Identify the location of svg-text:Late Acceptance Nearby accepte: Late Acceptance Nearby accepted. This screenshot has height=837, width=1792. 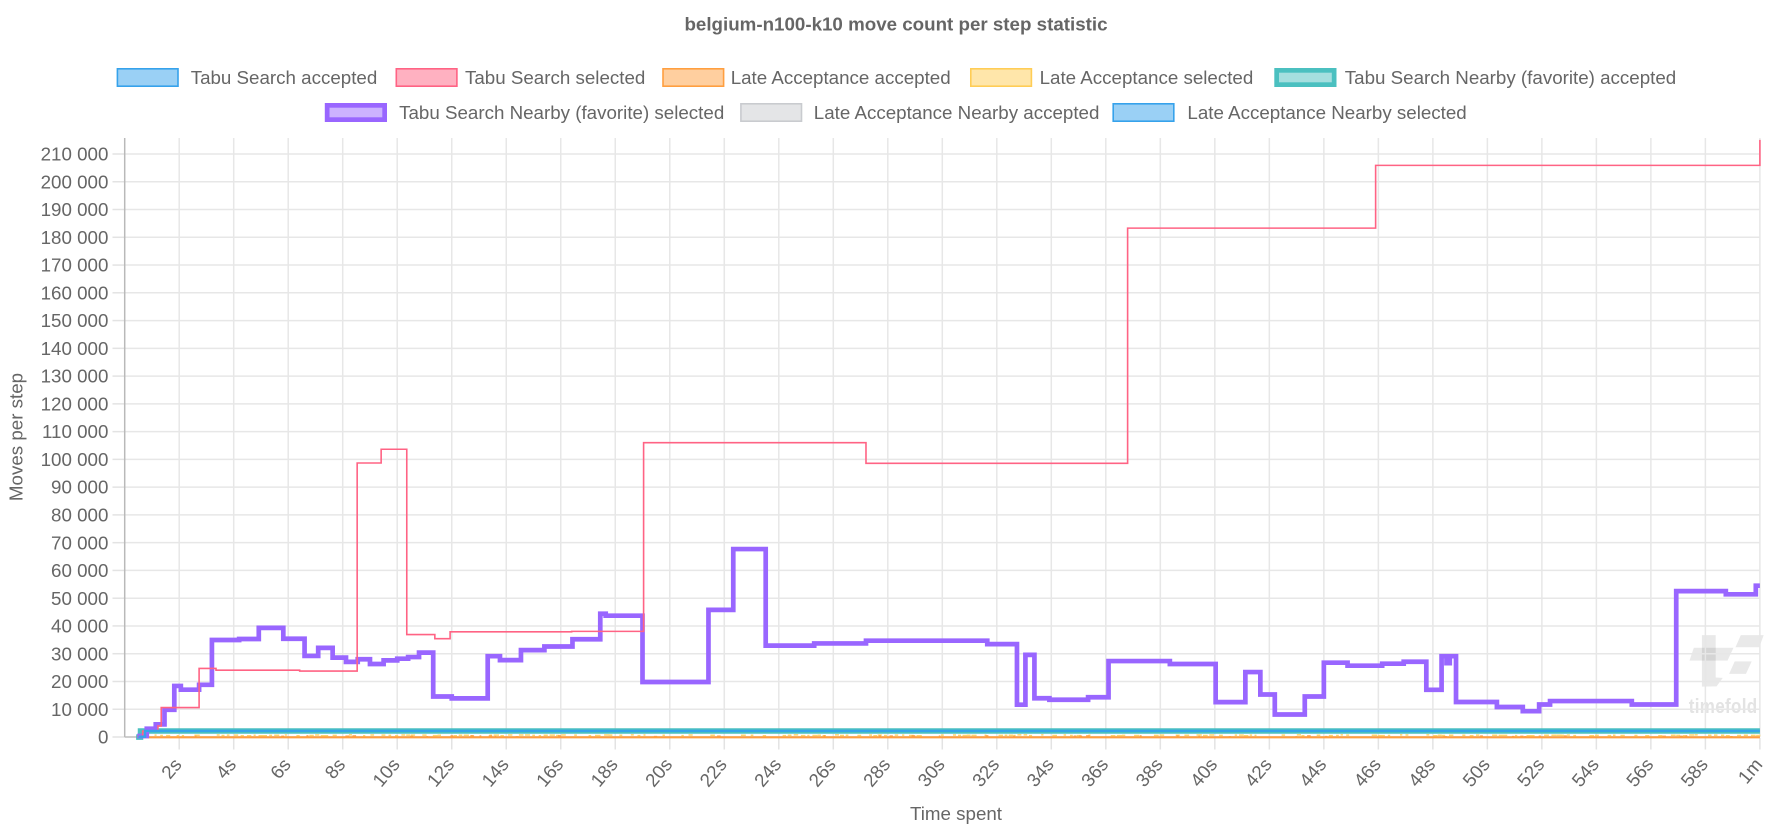
(957, 112).